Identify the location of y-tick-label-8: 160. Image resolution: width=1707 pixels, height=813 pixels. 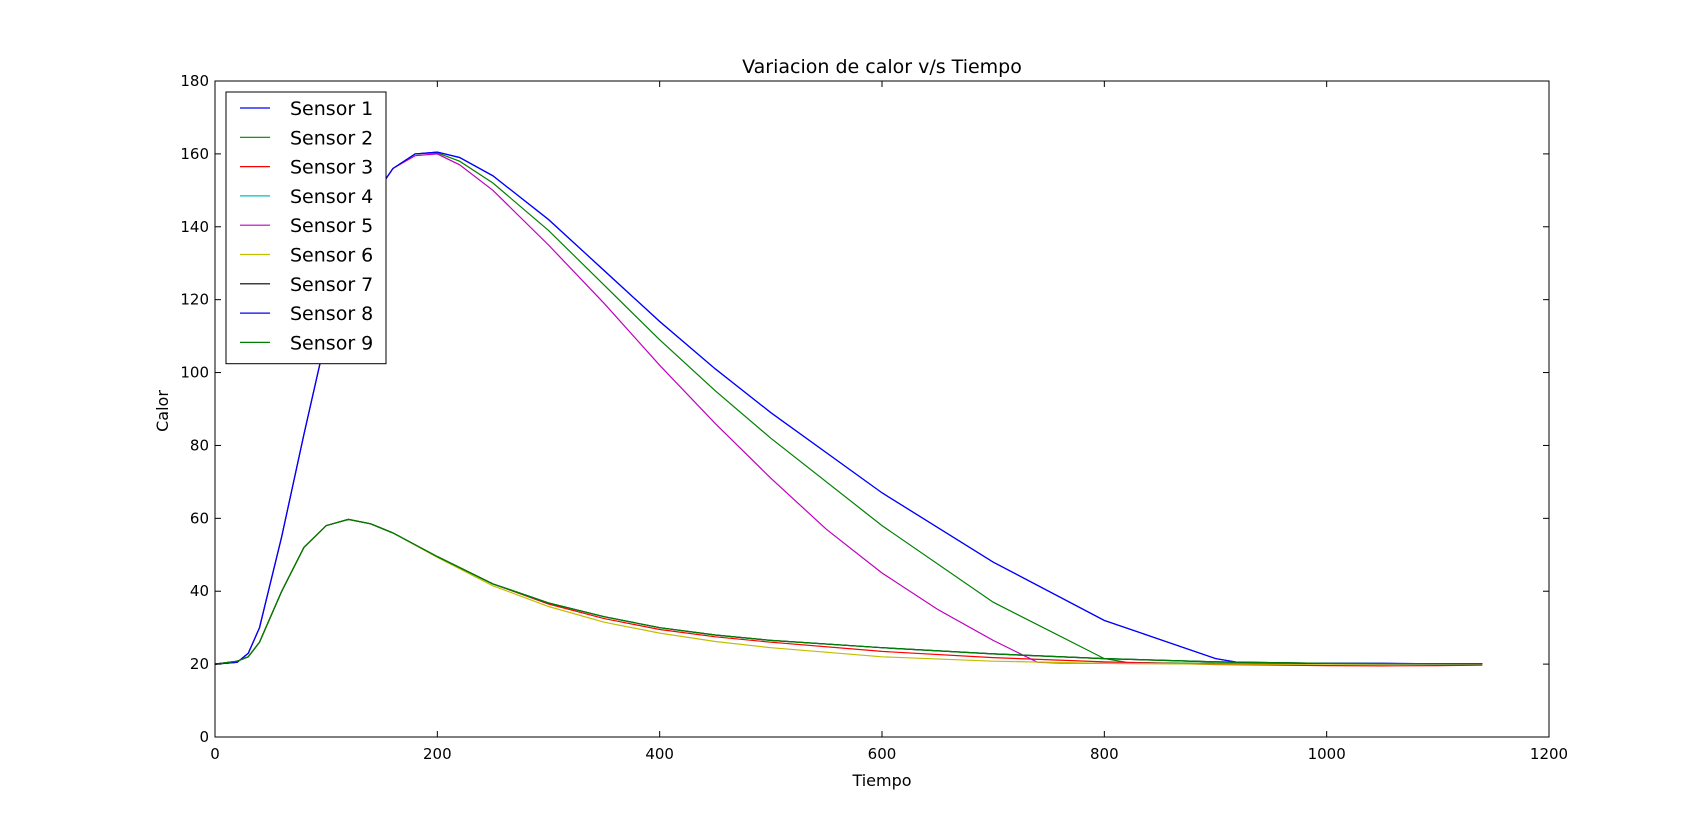
(194, 154).